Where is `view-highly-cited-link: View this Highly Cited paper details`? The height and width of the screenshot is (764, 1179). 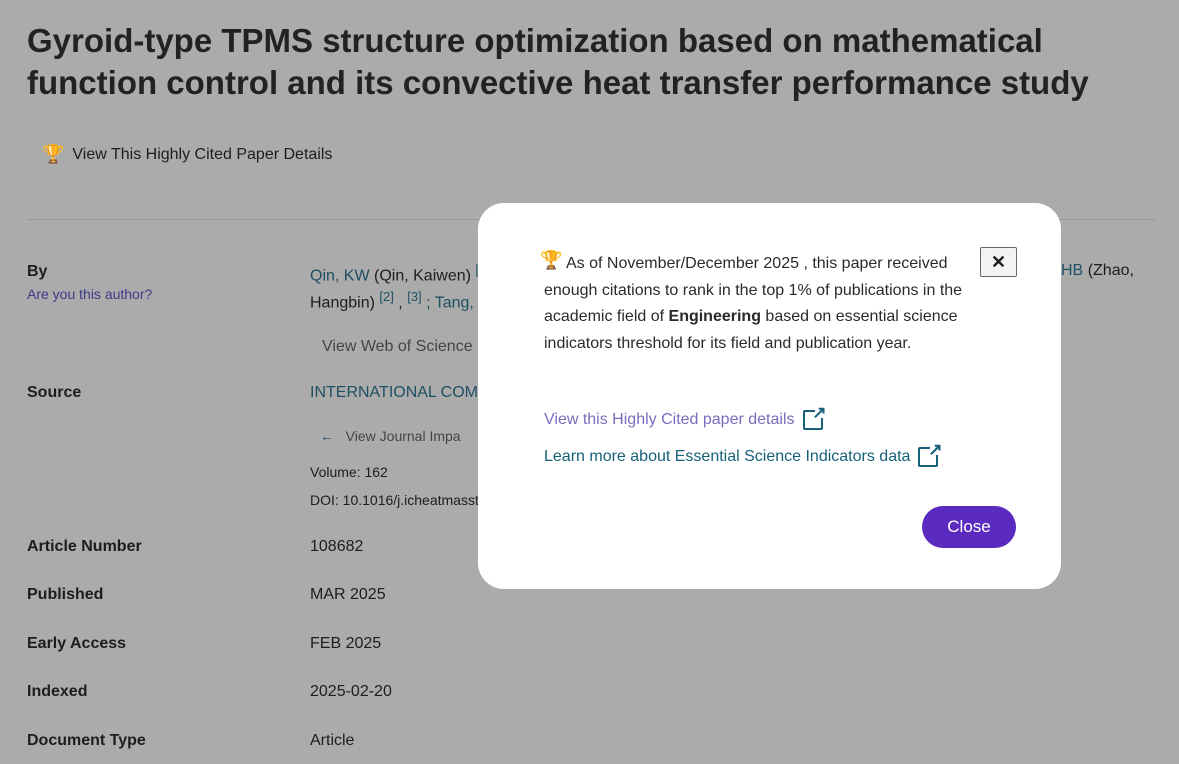
view-highly-cited-link: View this Highly Cited paper details is located at coordinates (685, 416).